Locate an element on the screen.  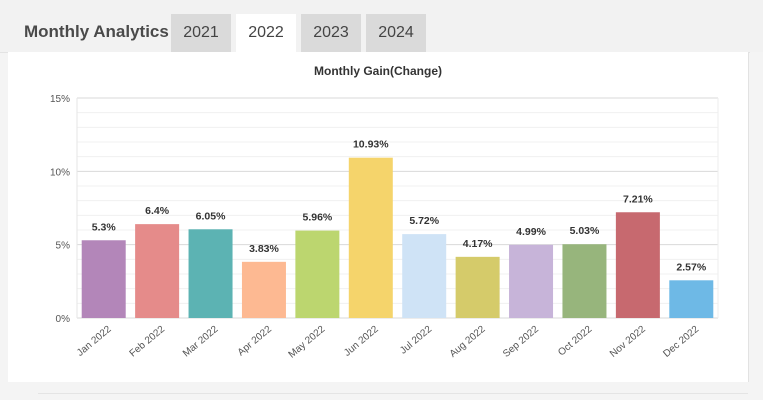
bar-aug-2022 is located at coordinates (477, 287).